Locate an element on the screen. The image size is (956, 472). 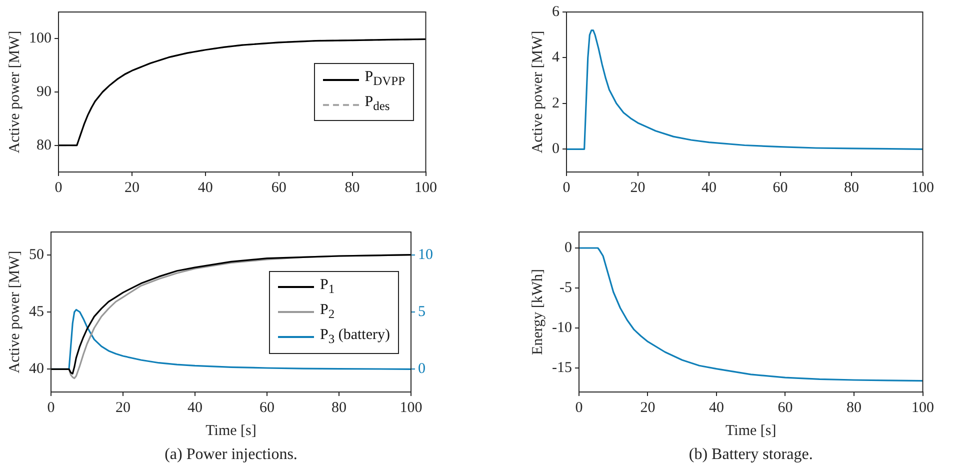
y-tick-label: -5 is located at coordinates (565, 288).